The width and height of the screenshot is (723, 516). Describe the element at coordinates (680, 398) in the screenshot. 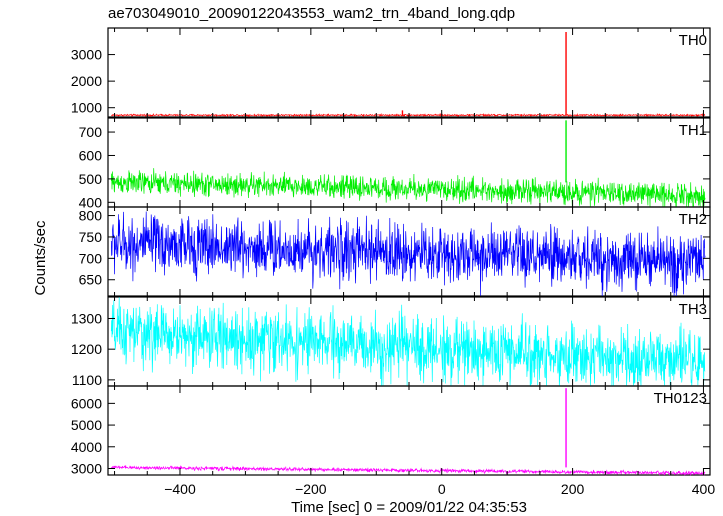

I see `panel-label-th0123: TH0123` at that location.